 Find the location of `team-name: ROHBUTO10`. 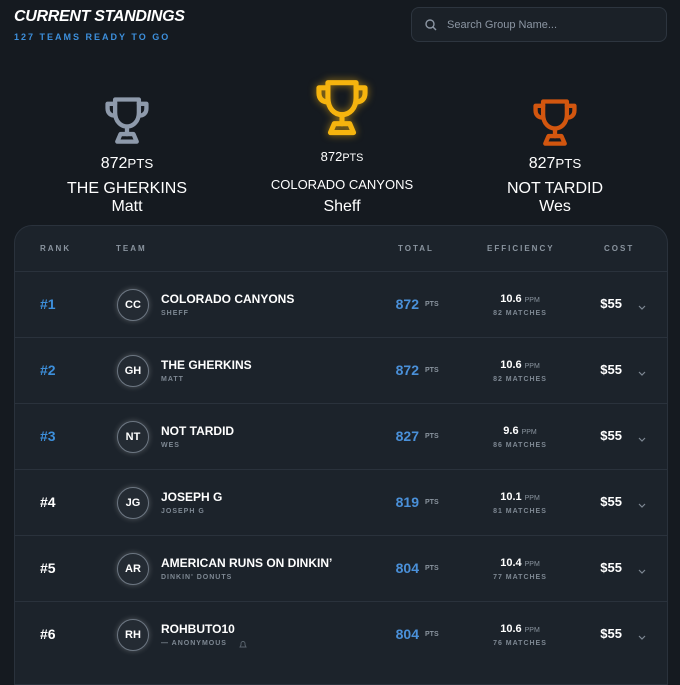

team-name: ROHBUTO10 is located at coordinates (198, 629).